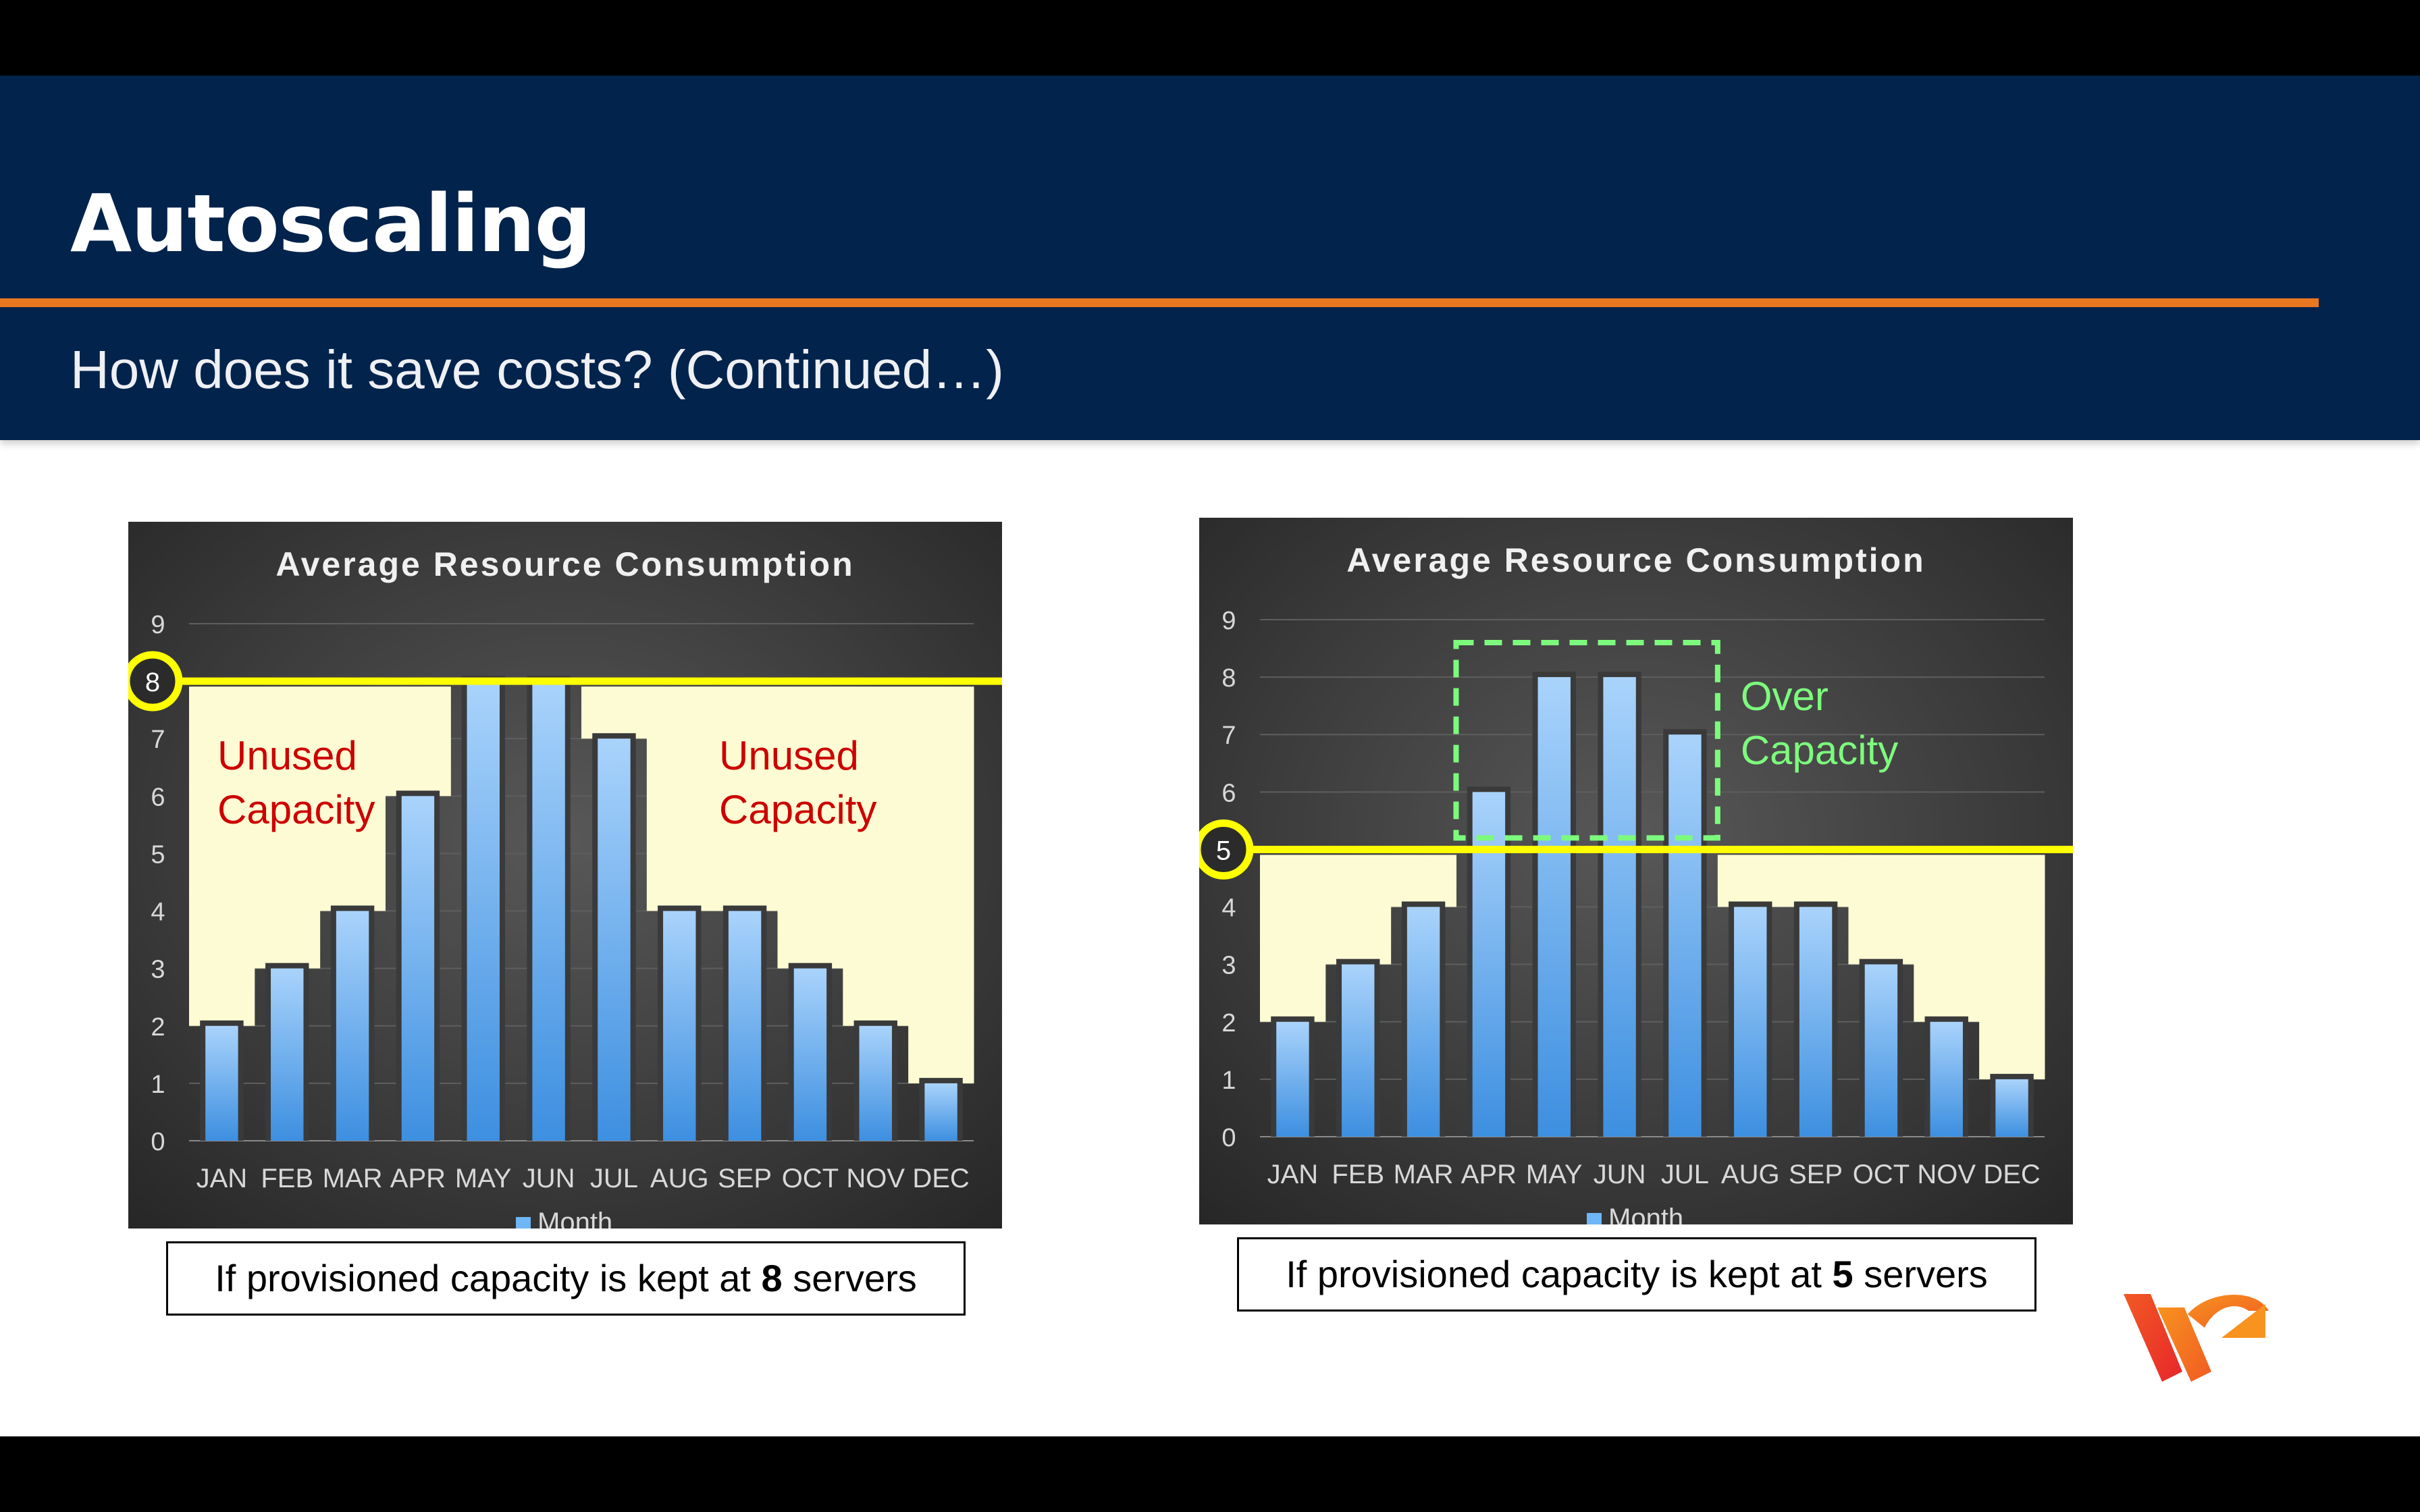 This screenshot has height=1512, width=2420. Describe the element at coordinates (2198, 1339) in the screenshot. I see `brand-logo-icon` at that location.